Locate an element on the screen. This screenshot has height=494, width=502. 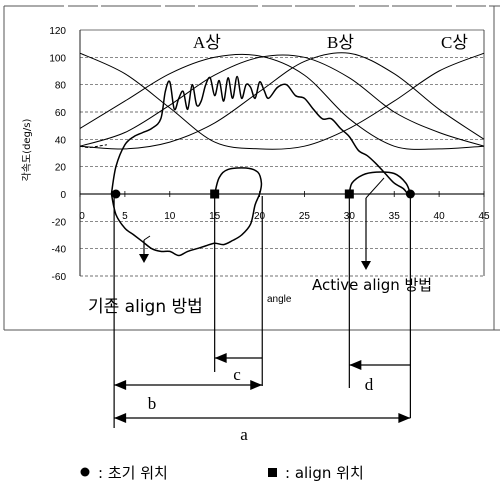
x-tick-label: 0 is located at coordinates (82, 216).